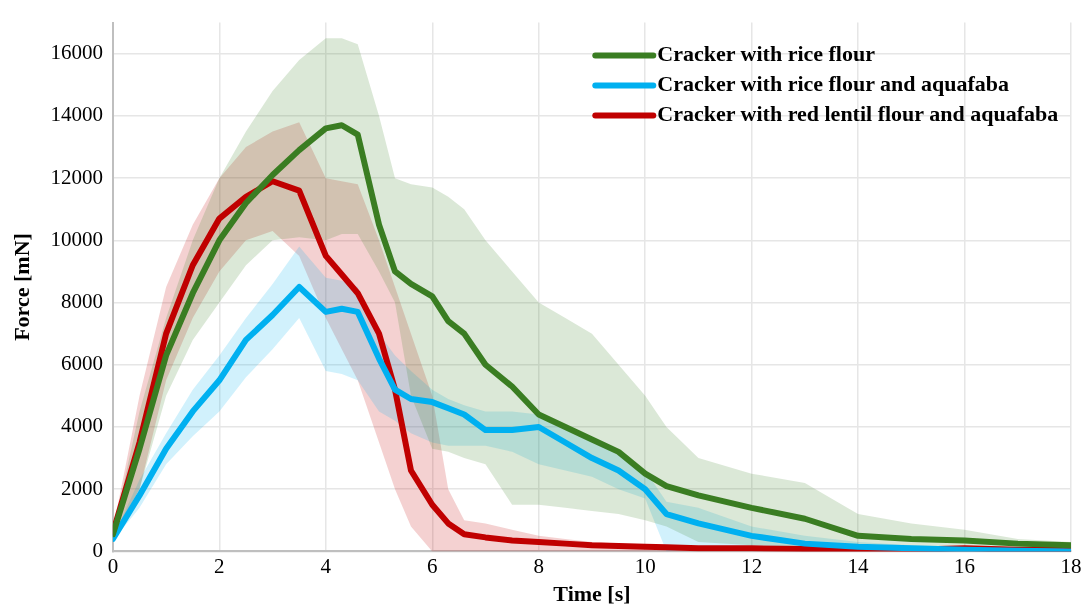  Describe the element at coordinates (592, 594) in the screenshot. I see `x-axis-title: Time [s]` at that location.